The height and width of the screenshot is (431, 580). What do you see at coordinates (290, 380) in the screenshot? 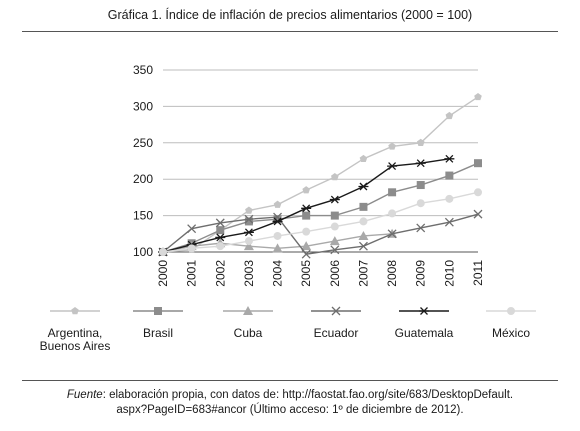
I see `bottom-rule` at bounding box center [290, 380].